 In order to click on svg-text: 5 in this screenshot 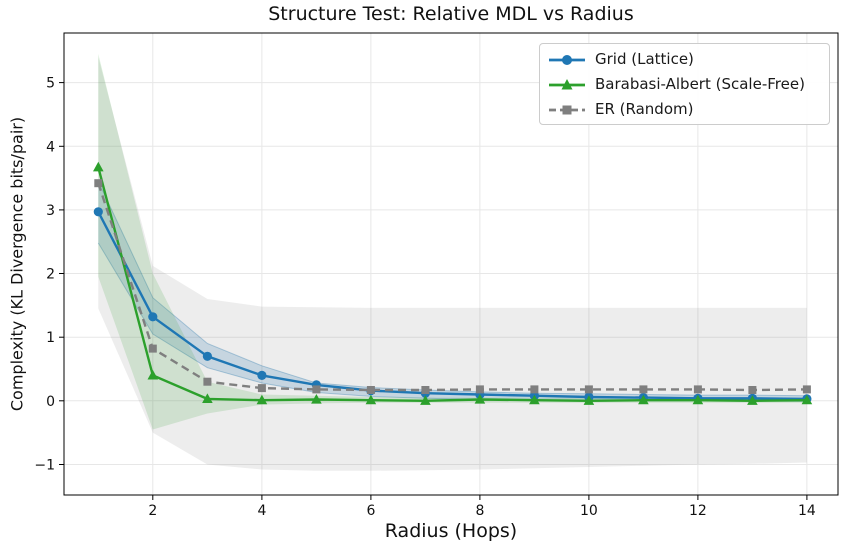, I will do `click(50, 84)`.